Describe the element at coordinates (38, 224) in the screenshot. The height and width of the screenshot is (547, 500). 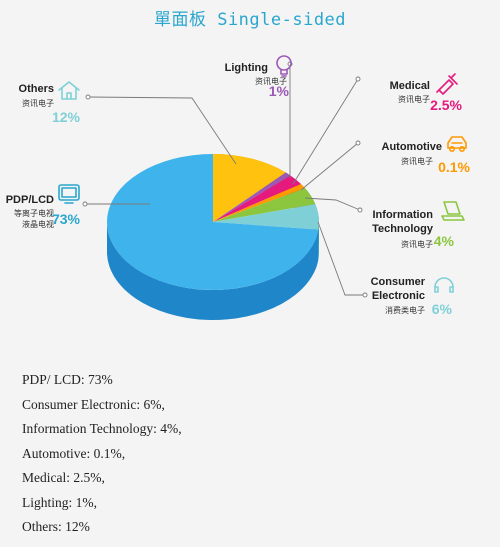
I see `label-sub-pdp-1: 液晶电视` at that location.